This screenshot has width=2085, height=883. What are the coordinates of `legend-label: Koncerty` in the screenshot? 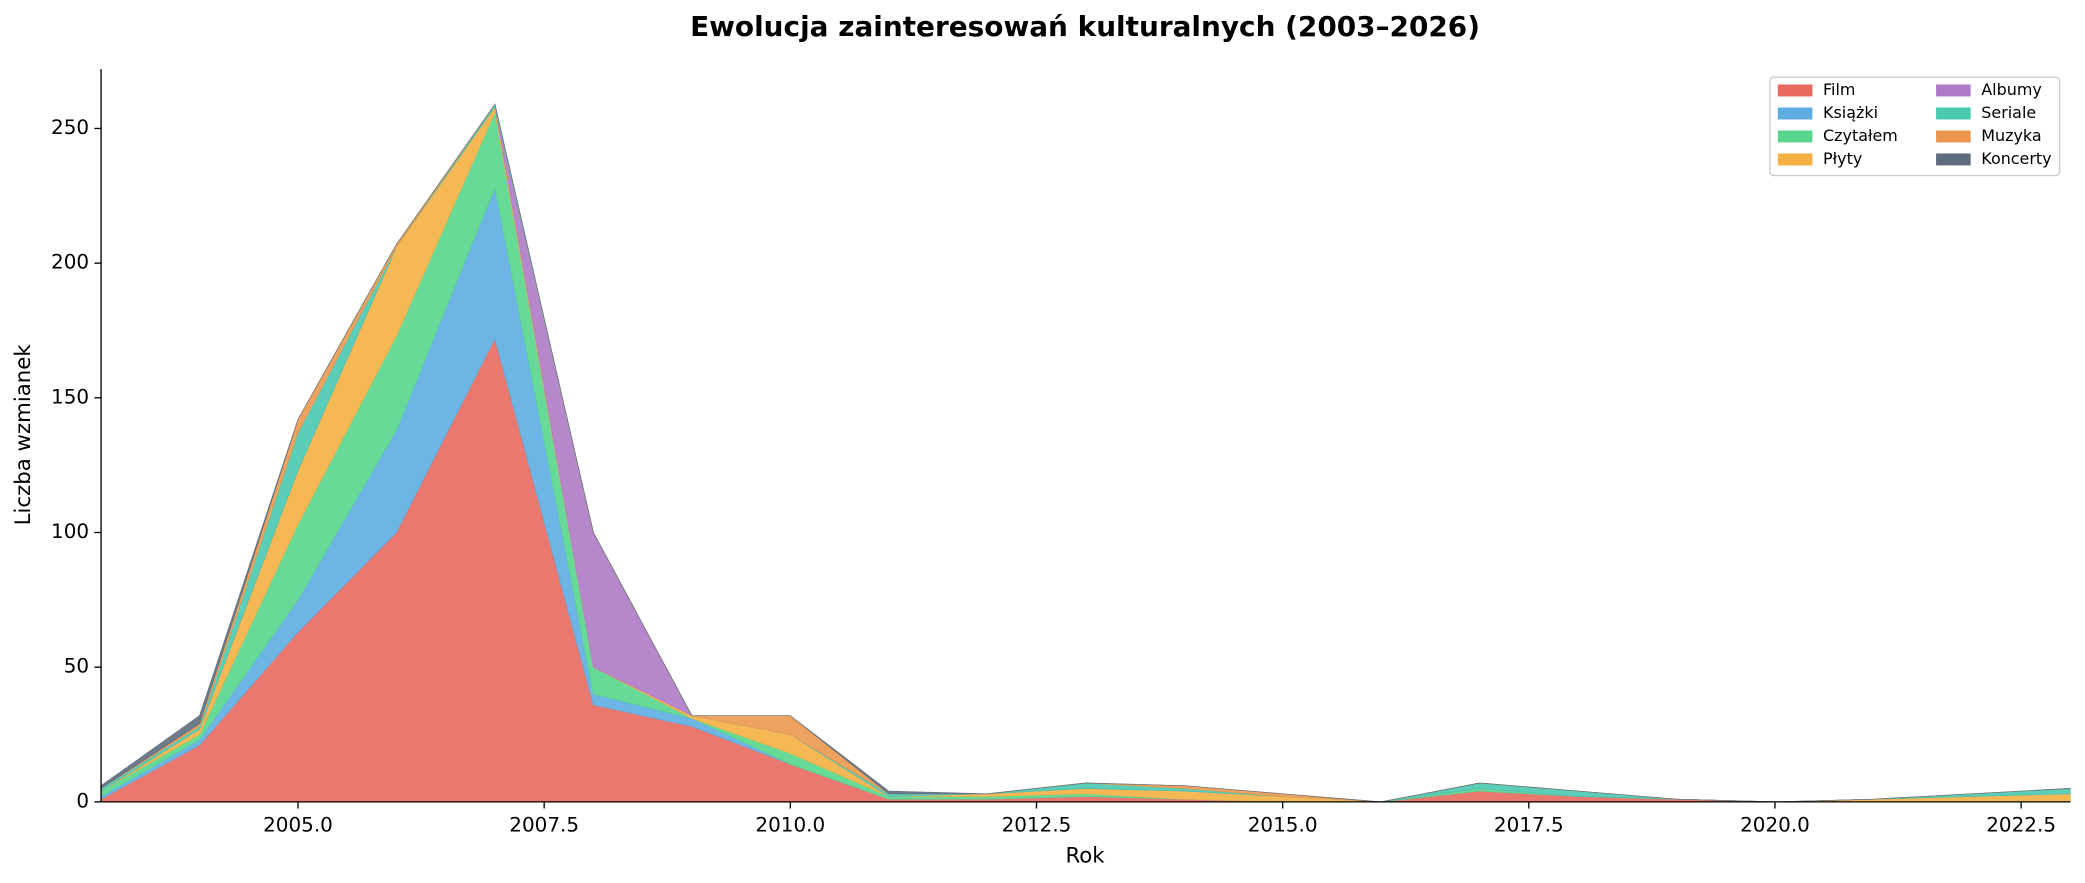 It's located at (2016, 158).